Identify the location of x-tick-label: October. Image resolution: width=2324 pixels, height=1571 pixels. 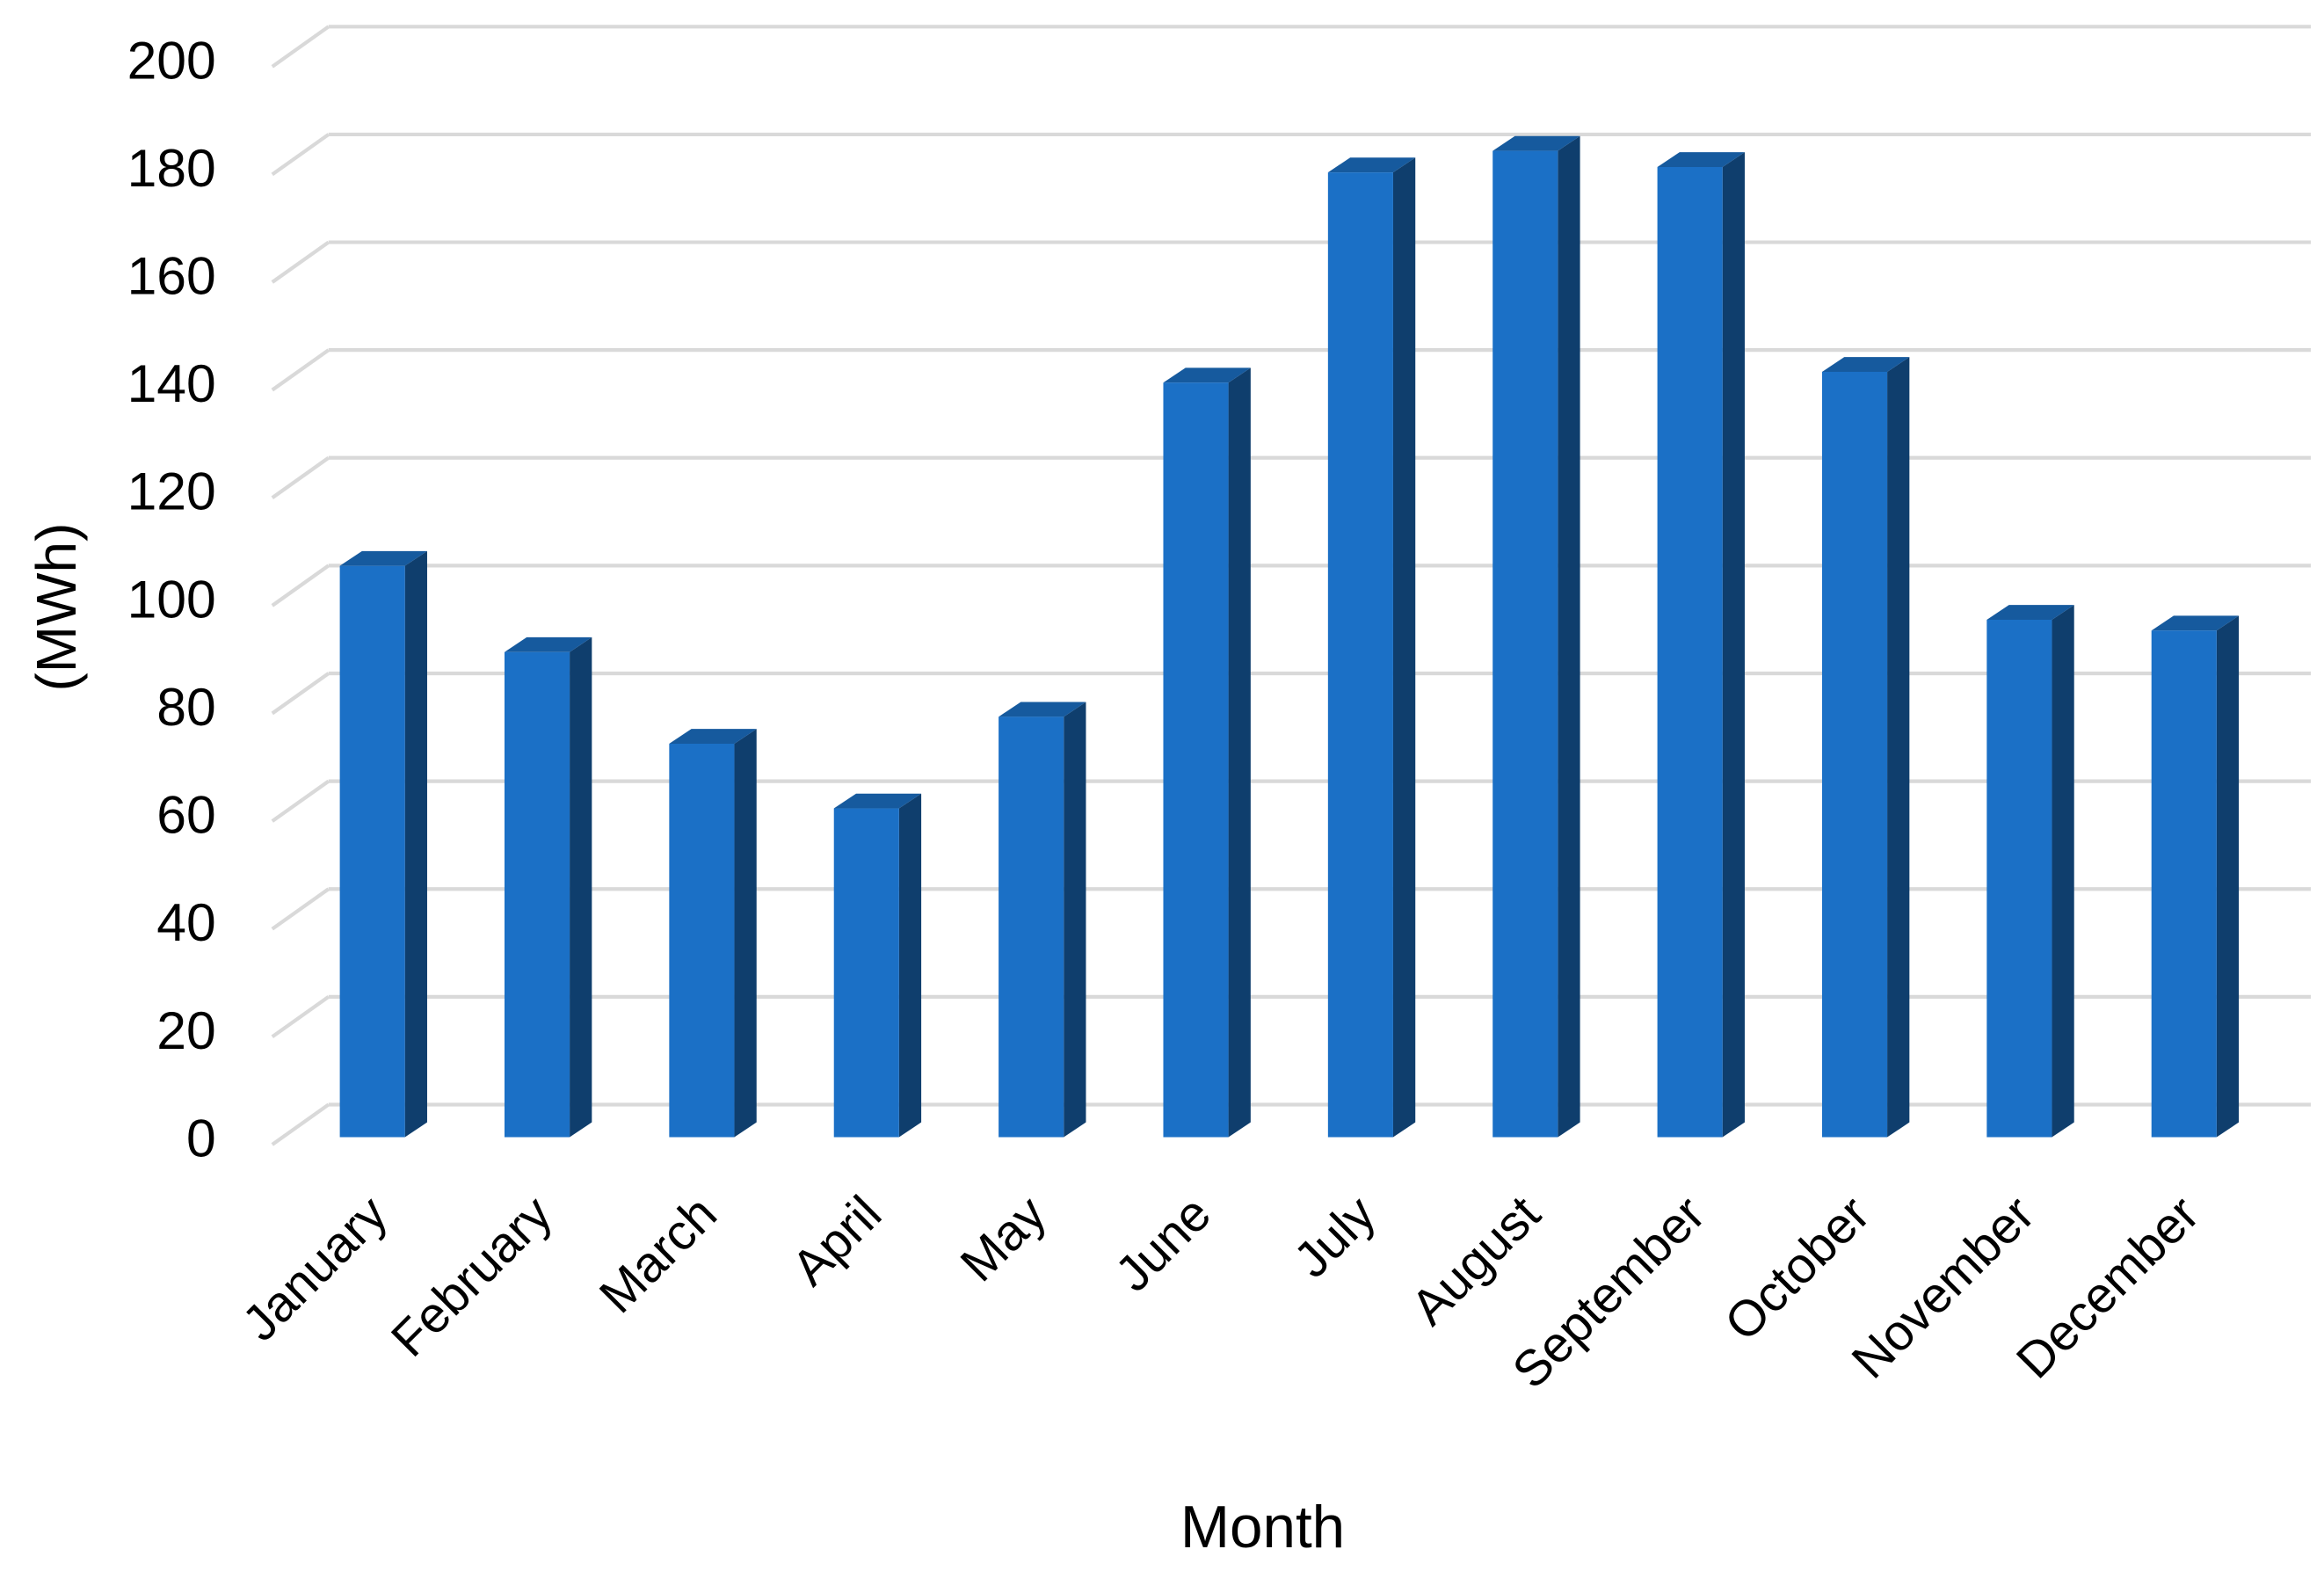
(1797, 1268).